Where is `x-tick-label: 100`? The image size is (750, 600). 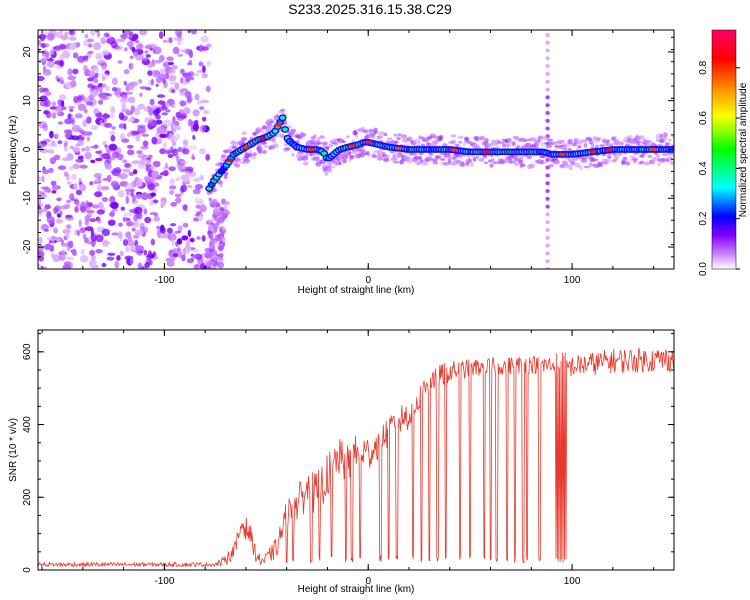
x-tick-label: 100 is located at coordinates (572, 581).